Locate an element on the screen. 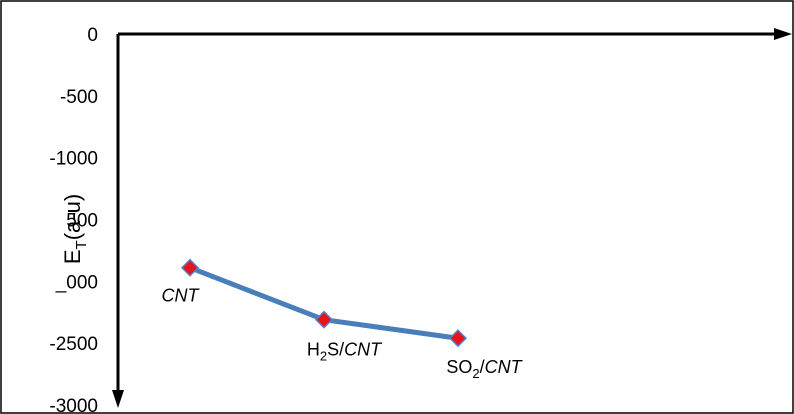  y-axis-label-rest: (a-u) is located at coordinates (72, 217).